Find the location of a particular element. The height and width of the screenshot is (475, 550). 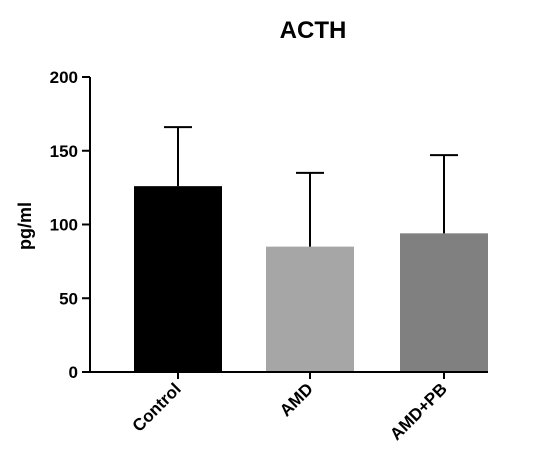

y-tick-label-4: 200 is located at coordinates (64, 77).